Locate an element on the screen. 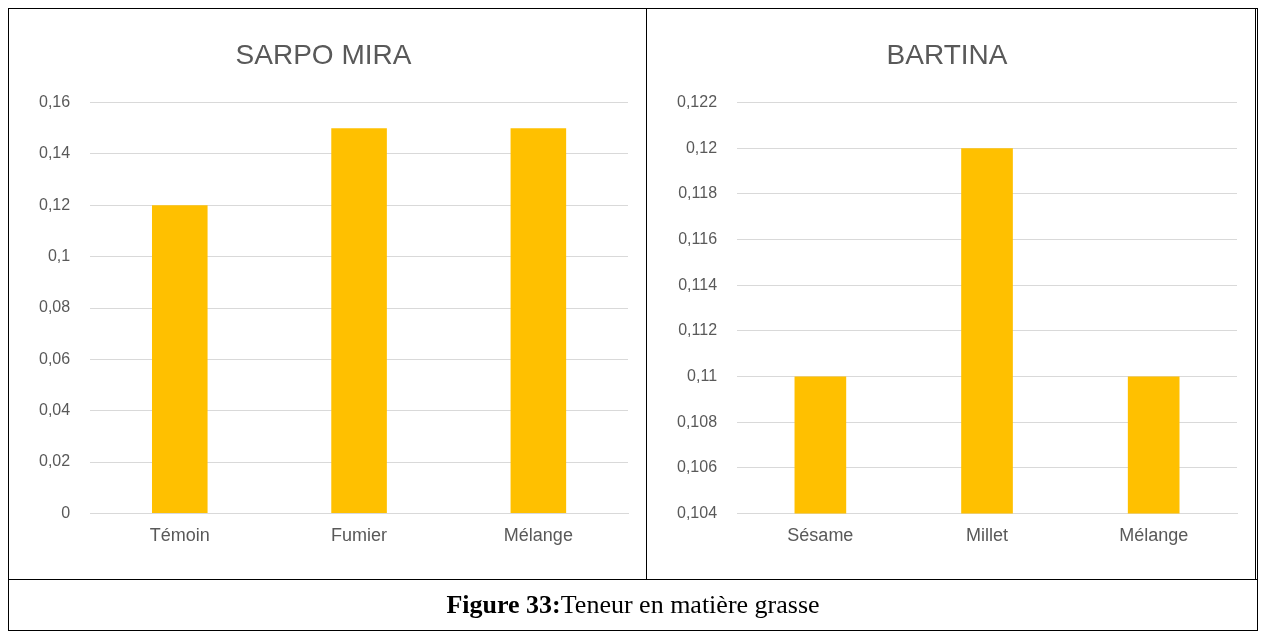  y-tick-label: 0,14 is located at coordinates (55, 153).